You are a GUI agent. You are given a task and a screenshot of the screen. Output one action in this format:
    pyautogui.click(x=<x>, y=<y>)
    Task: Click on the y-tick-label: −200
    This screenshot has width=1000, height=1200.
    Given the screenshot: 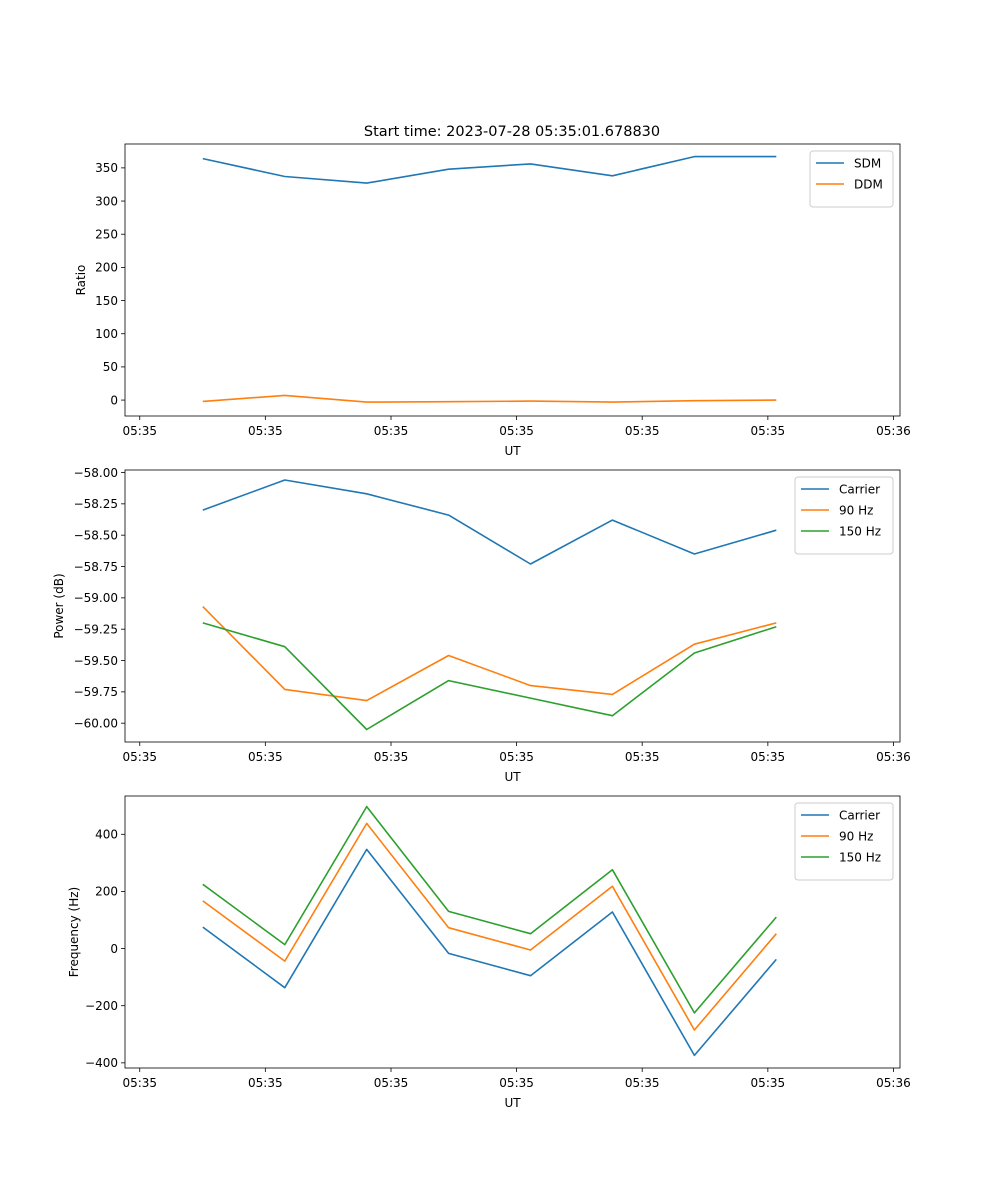 What is the action you would take?
    pyautogui.click(x=101, y=1006)
    